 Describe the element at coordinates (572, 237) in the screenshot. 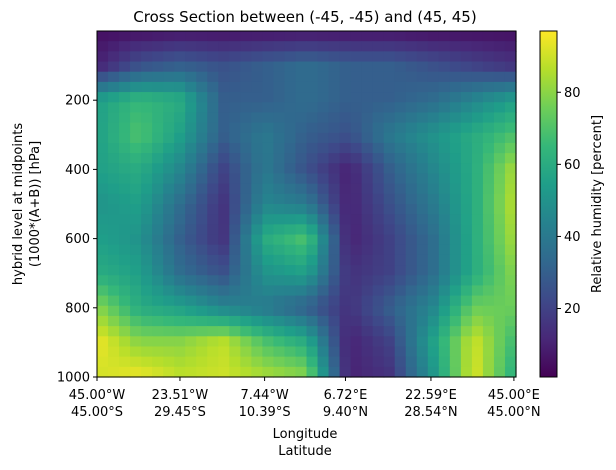

I see `colorbar-tick-label: 40` at that location.